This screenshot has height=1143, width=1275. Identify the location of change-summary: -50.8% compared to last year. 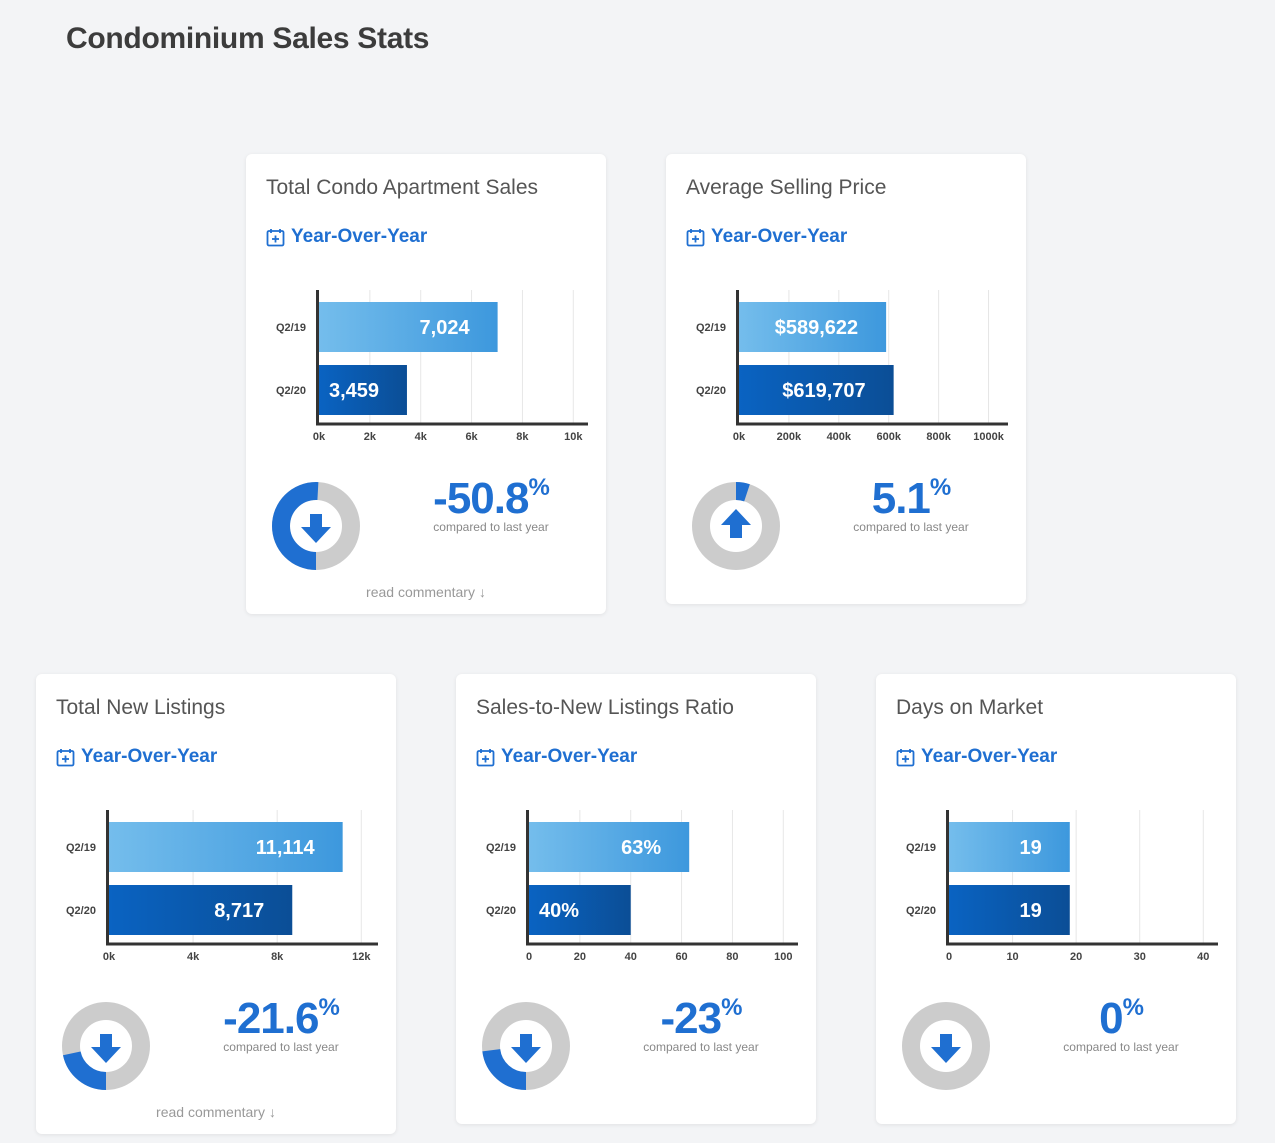
(491, 504).